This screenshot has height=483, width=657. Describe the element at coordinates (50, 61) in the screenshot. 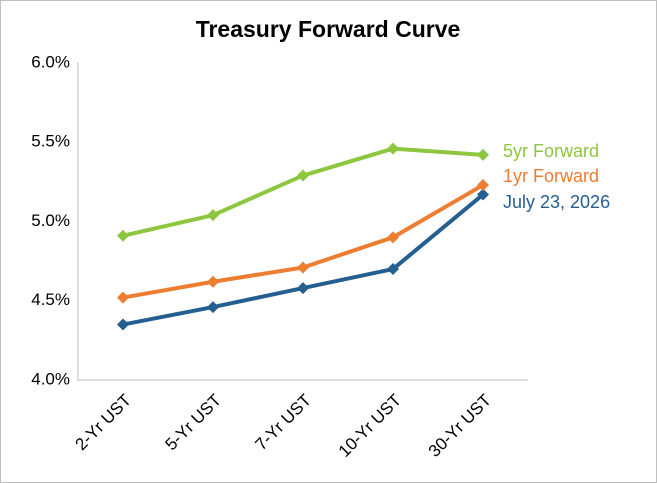

I see `y-tick-label: 6.0%` at that location.